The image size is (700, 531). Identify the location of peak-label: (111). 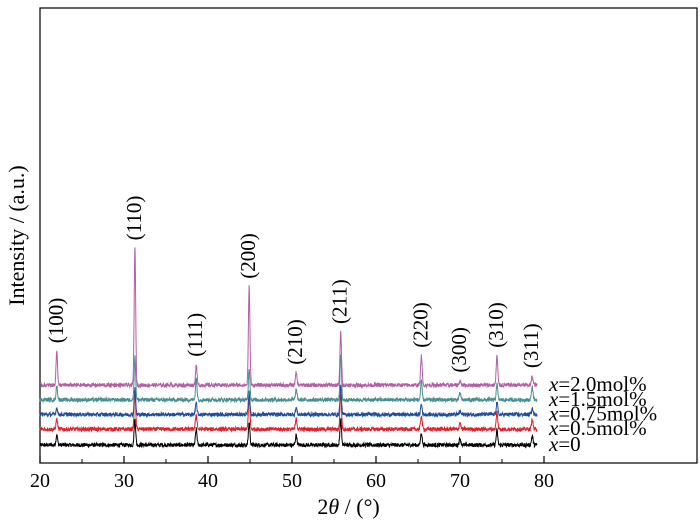
(195, 335).